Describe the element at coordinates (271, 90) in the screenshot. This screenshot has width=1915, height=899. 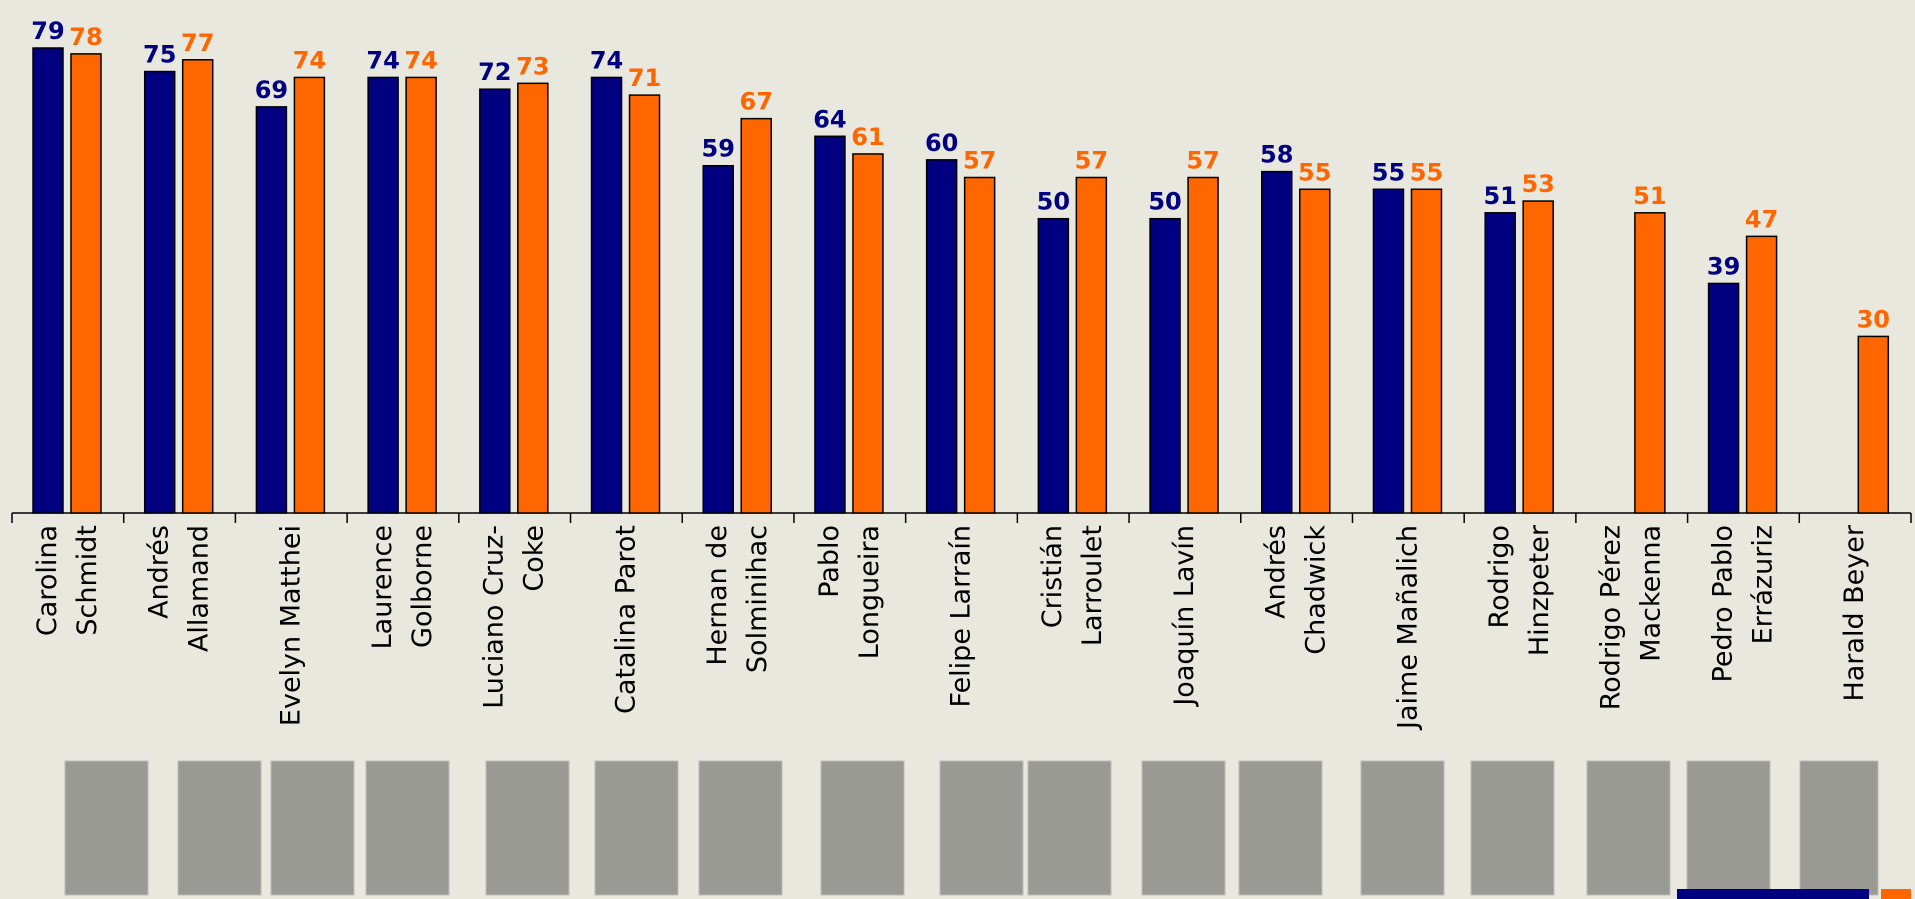
I see `value-label: 69` at that location.